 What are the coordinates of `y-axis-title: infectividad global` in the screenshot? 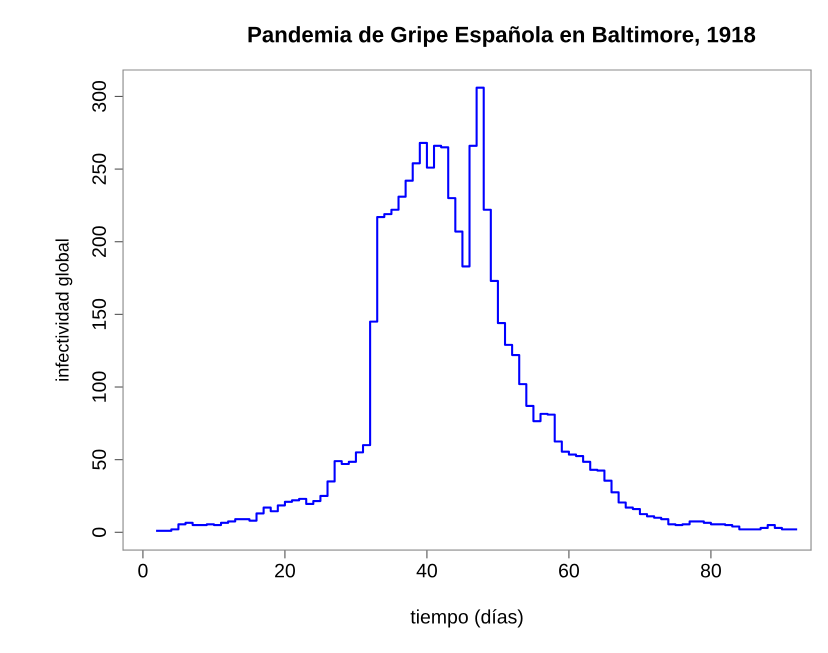 It's located at (63, 310).